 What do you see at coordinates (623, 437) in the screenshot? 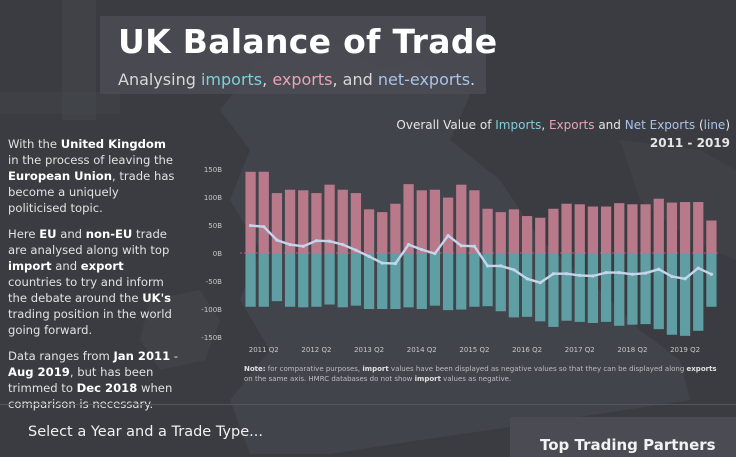
I see `partners-panel` at bounding box center [623, 437].